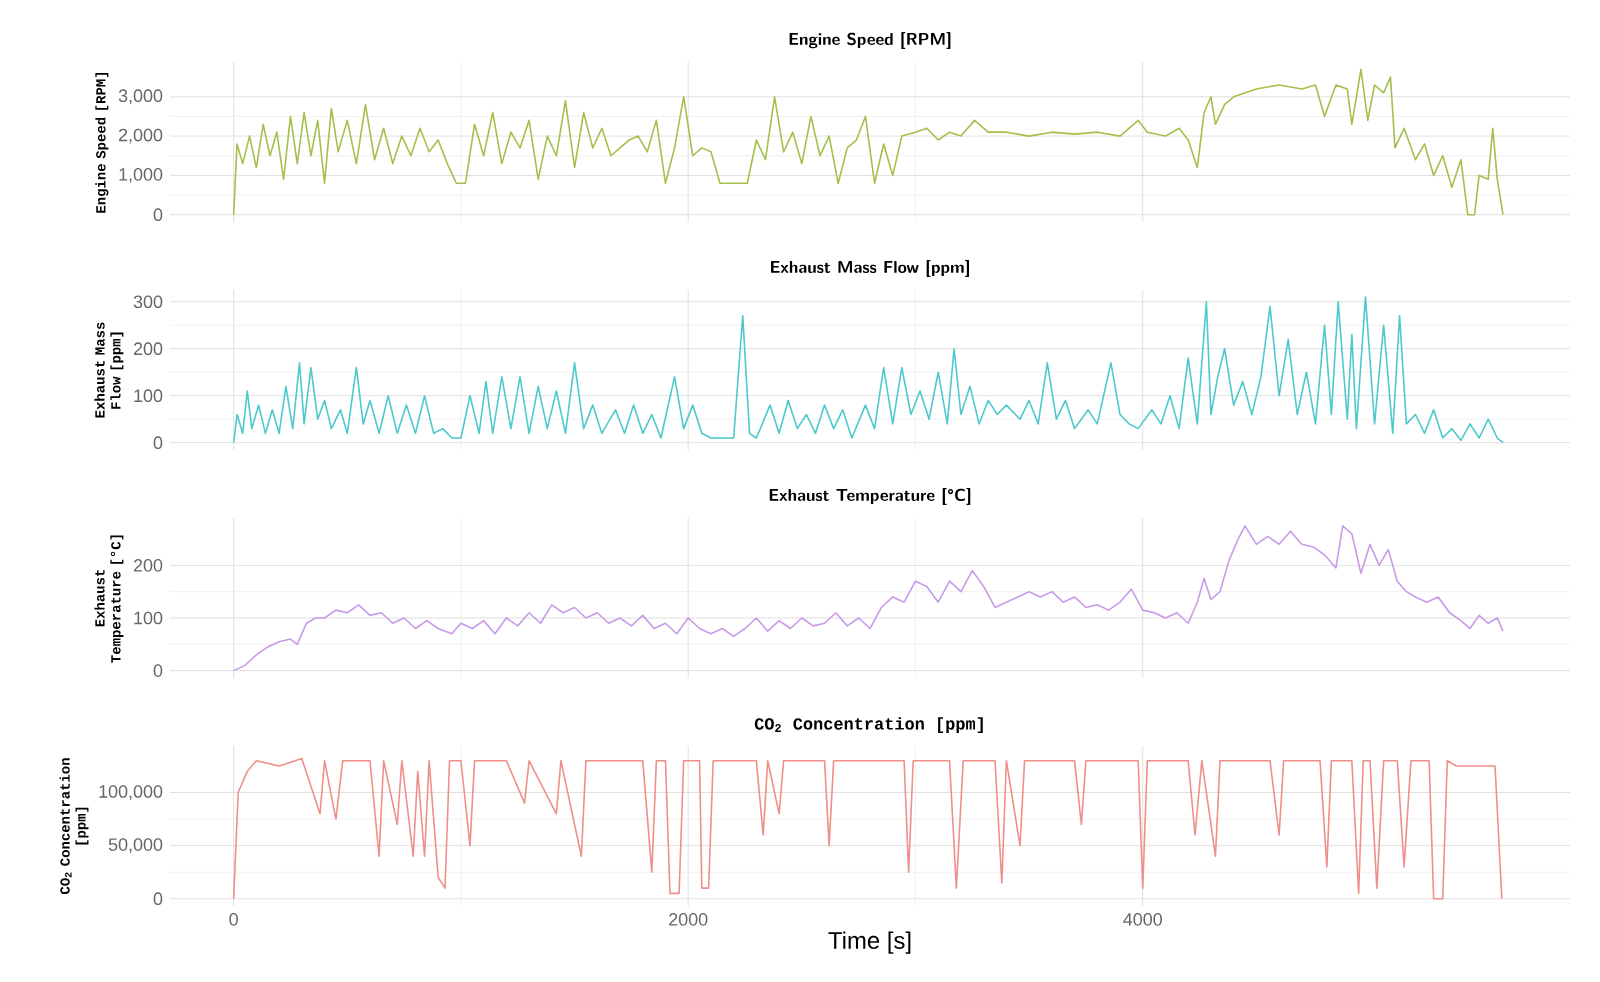 This screenshot has width=1600, height=982. I want to click on chart-title: Exhaust Mass Flow [ppm], so click(870, 269).